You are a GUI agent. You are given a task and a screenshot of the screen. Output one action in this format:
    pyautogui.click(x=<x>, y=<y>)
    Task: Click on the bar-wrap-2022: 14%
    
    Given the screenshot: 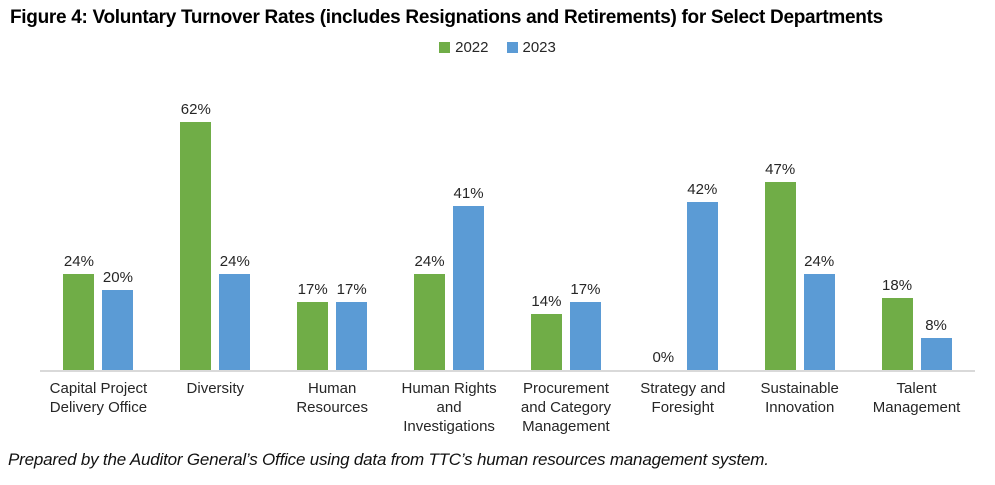 What is the action you would take?
    pyautogui.click(x=546, y=331)
    